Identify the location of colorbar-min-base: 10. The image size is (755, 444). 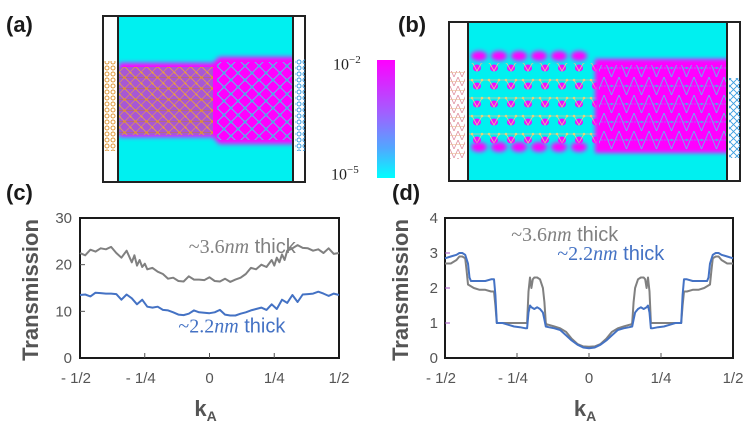
(339, 175).